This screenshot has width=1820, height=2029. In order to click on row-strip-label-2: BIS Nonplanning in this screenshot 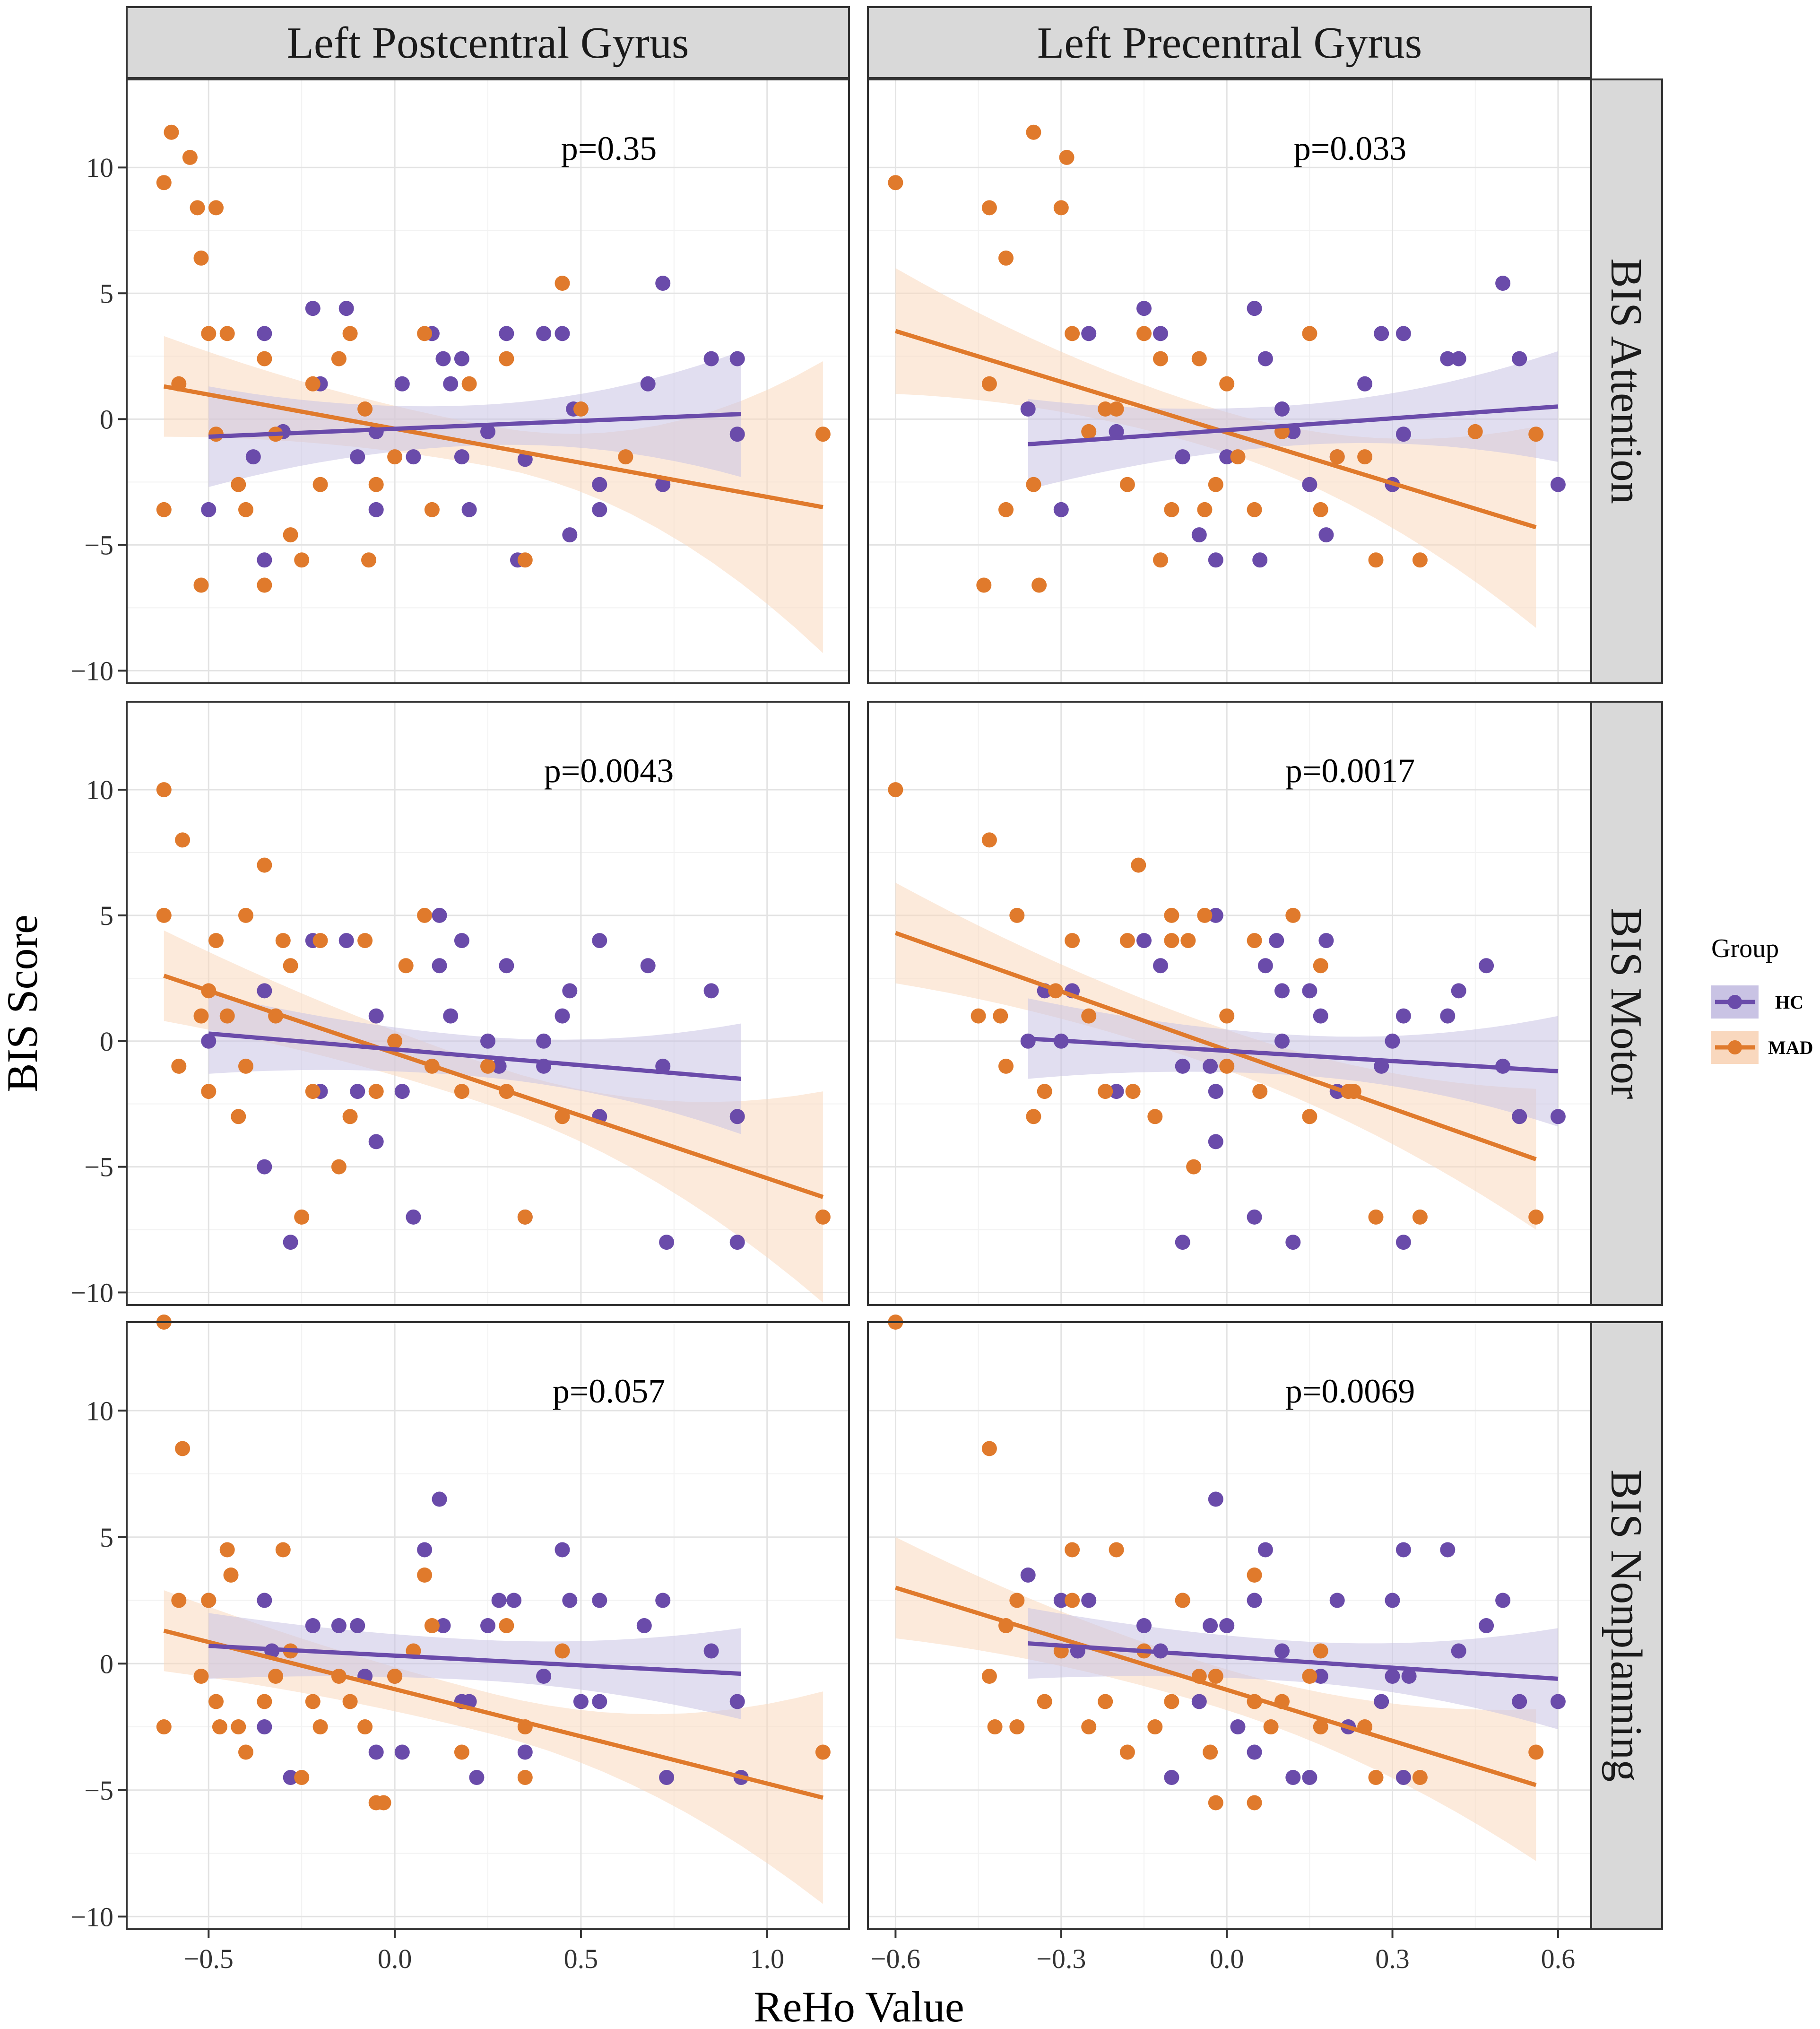, I will do `click(1626, 1626)`.